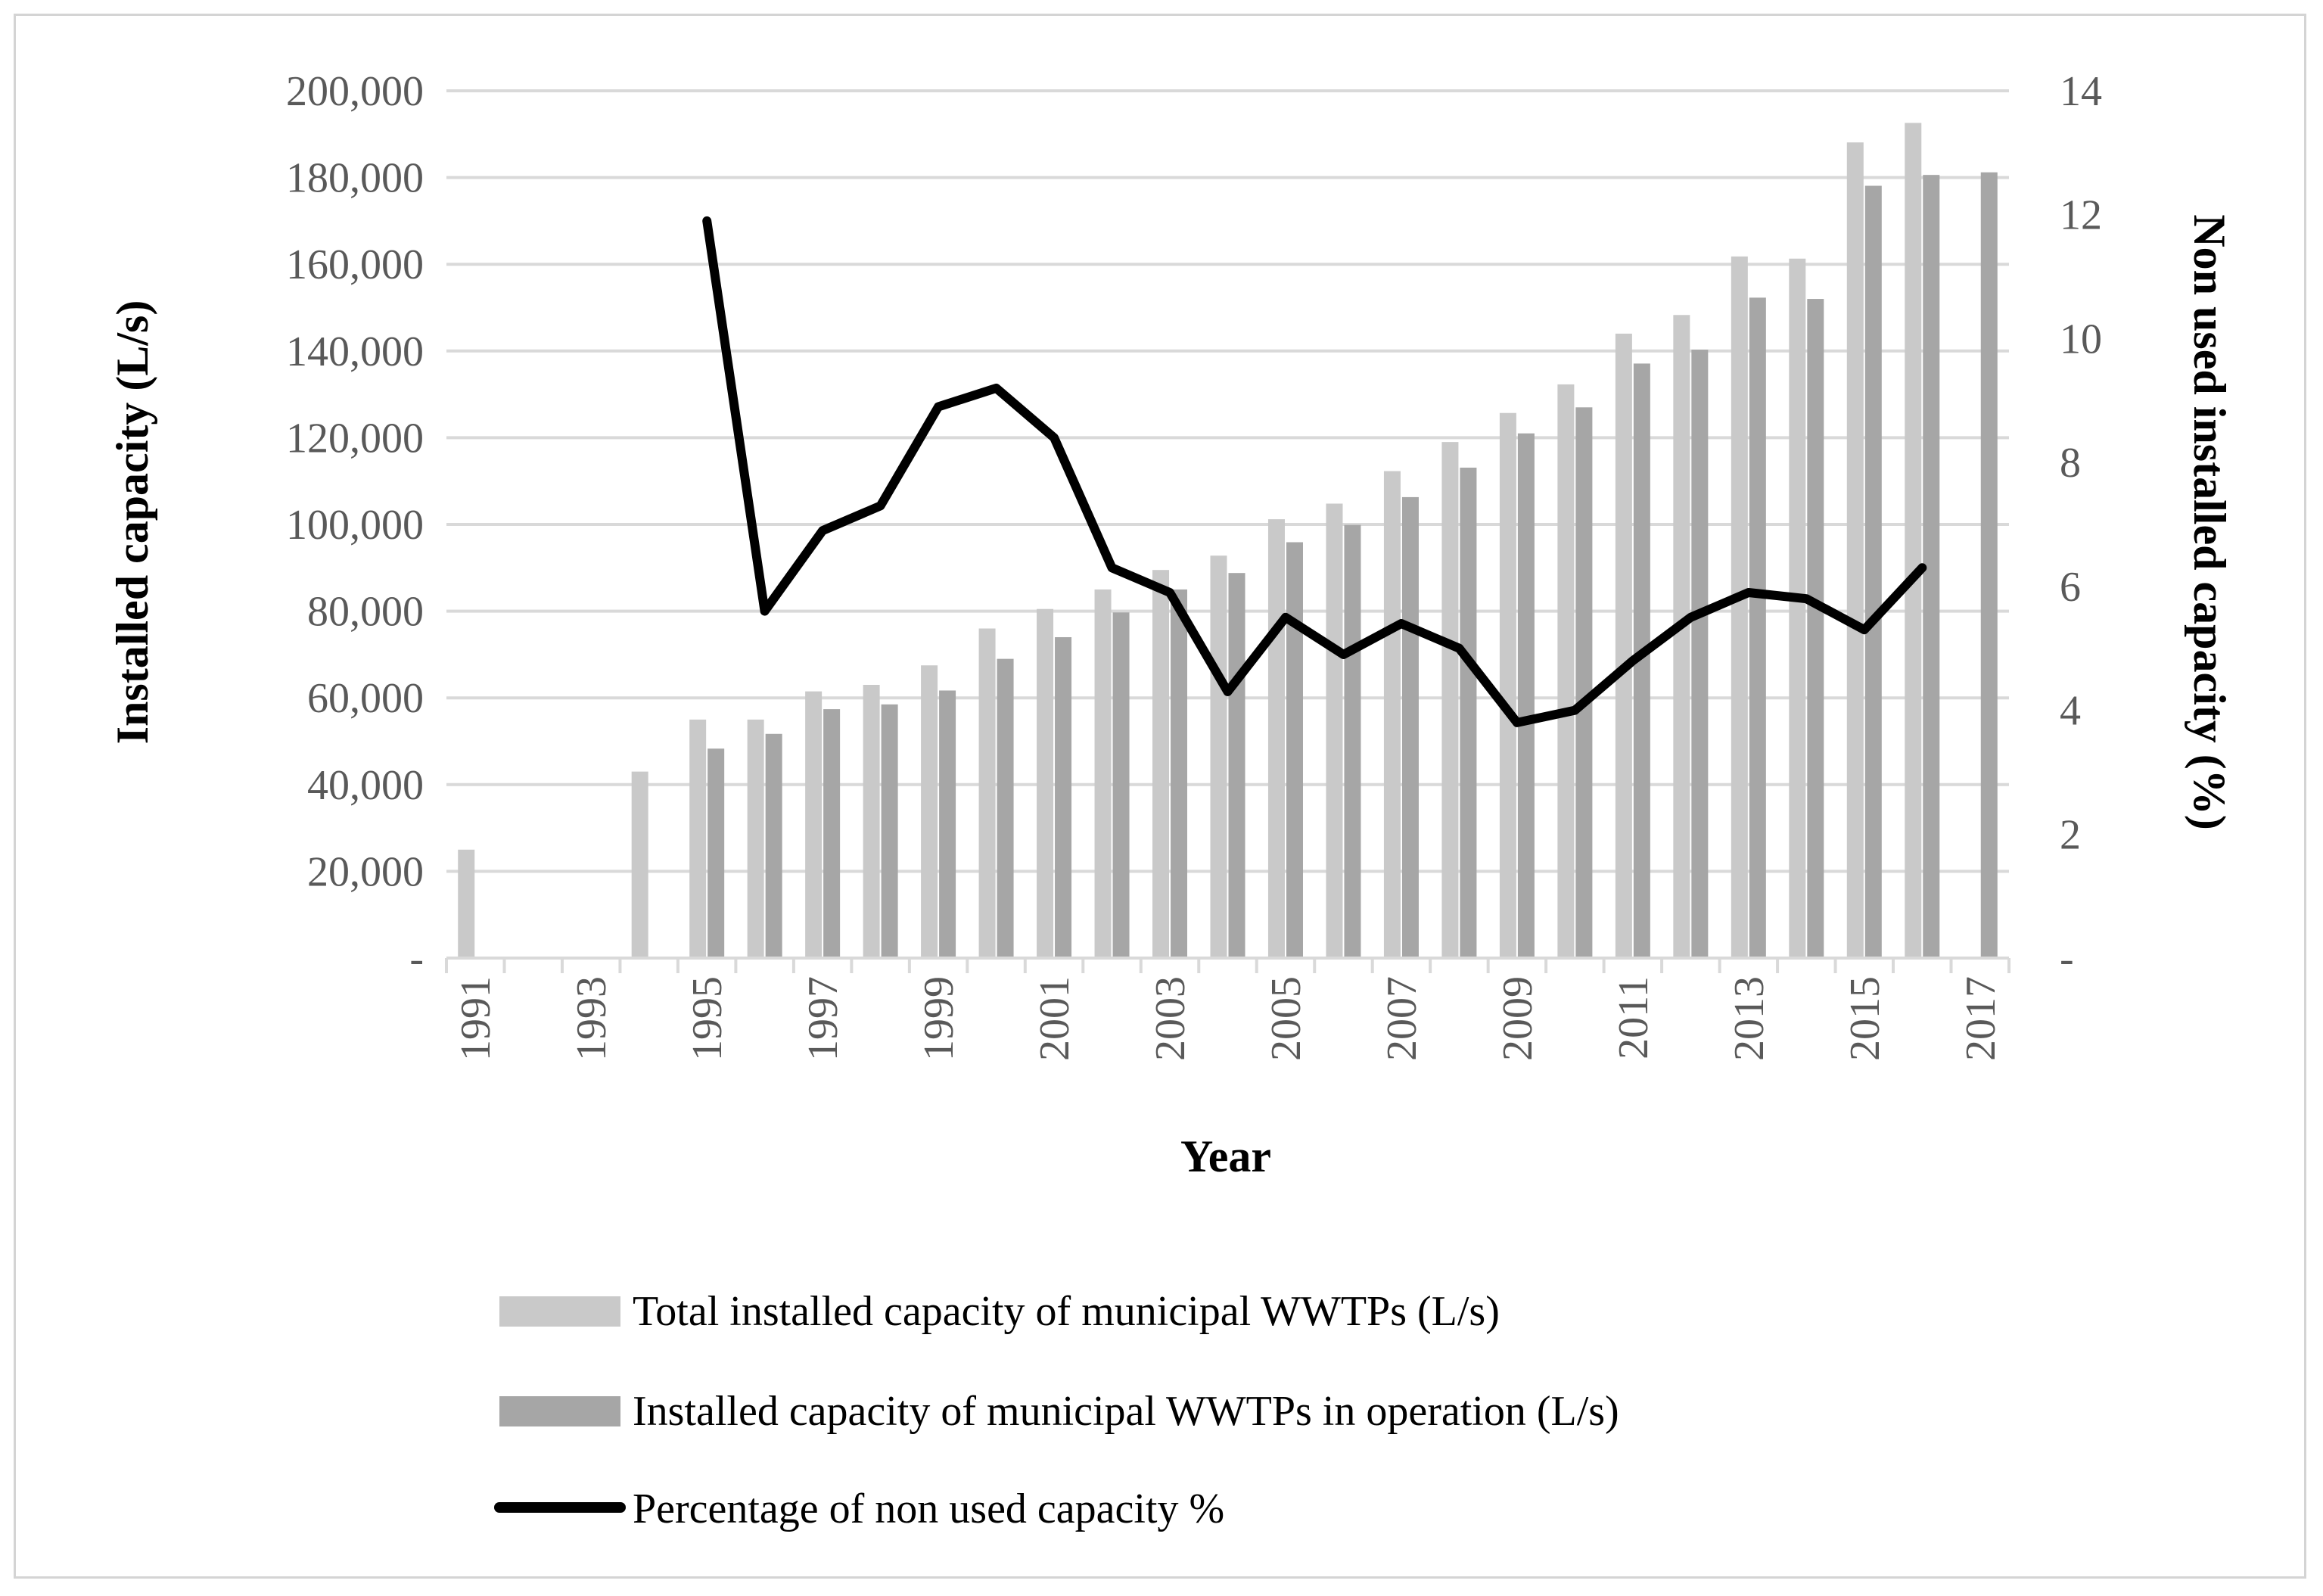 Image resolution: width=2323 pixels, height=1596 pixels. Describe the element at coordinates (2070, 835) in the screenshot. I see `y2-tick-label: 2` at that location.